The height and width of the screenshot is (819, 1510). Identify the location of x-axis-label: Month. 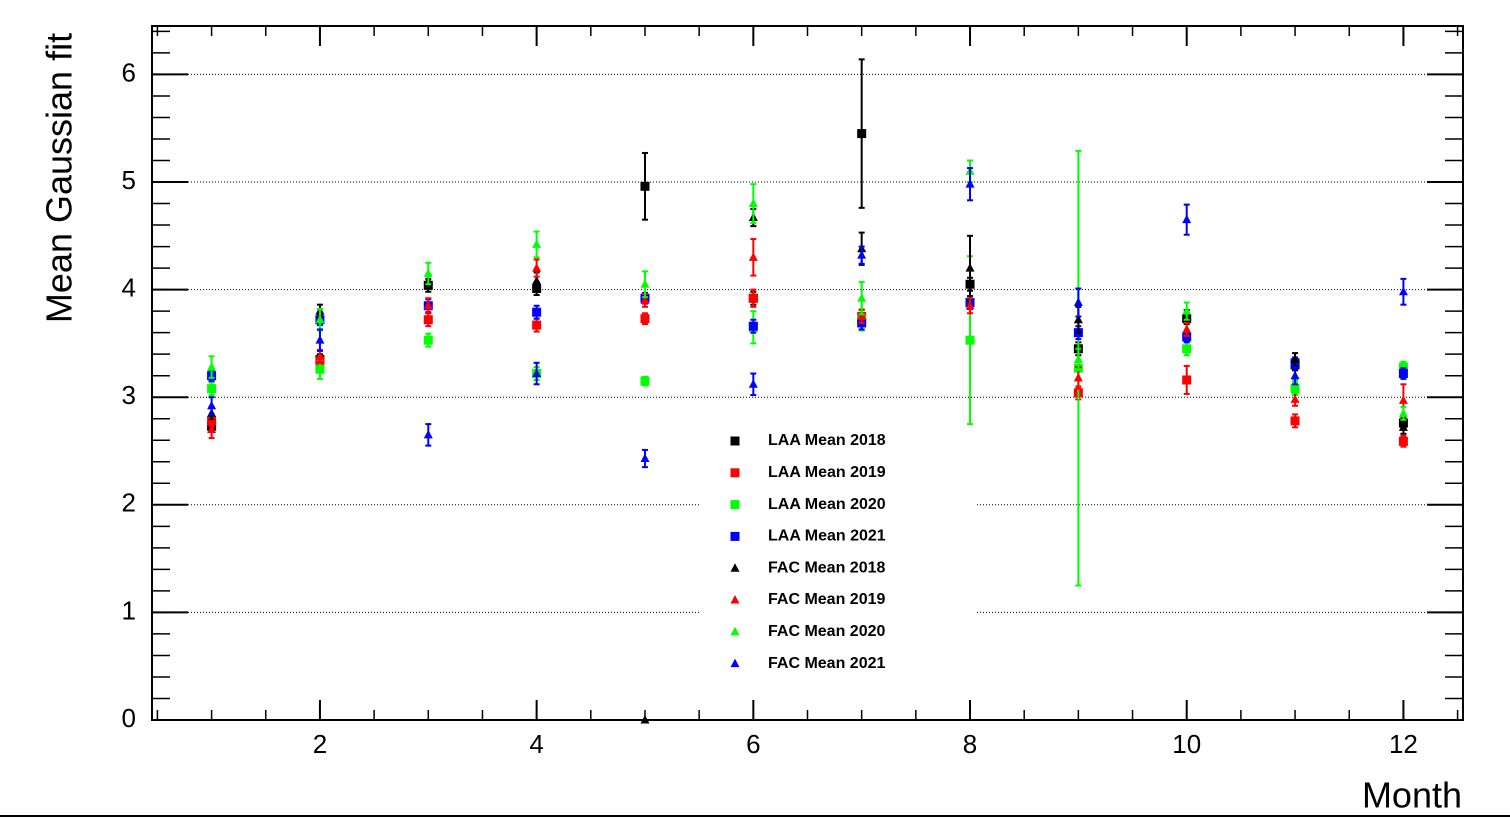
(1412, 795).